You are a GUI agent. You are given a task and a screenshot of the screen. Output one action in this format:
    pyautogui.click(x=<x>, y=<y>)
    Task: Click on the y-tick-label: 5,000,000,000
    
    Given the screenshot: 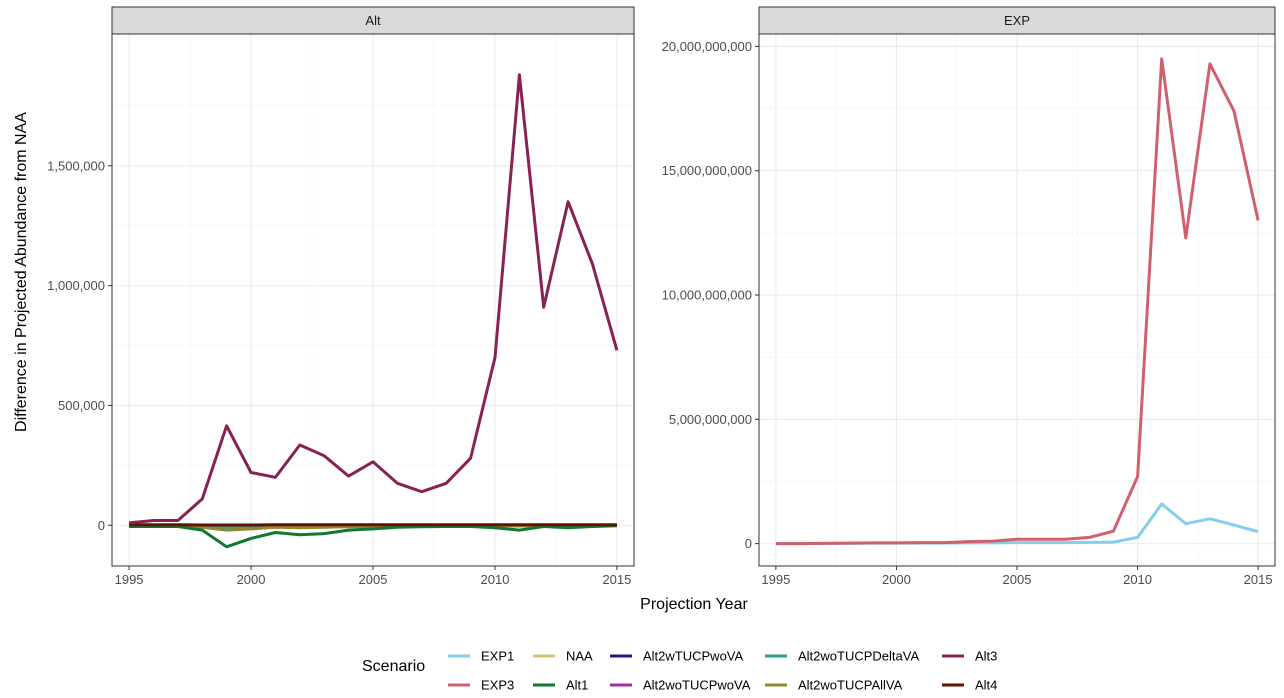 What is the action you would take?
    pyautogui.click(x=710, y=419)
    